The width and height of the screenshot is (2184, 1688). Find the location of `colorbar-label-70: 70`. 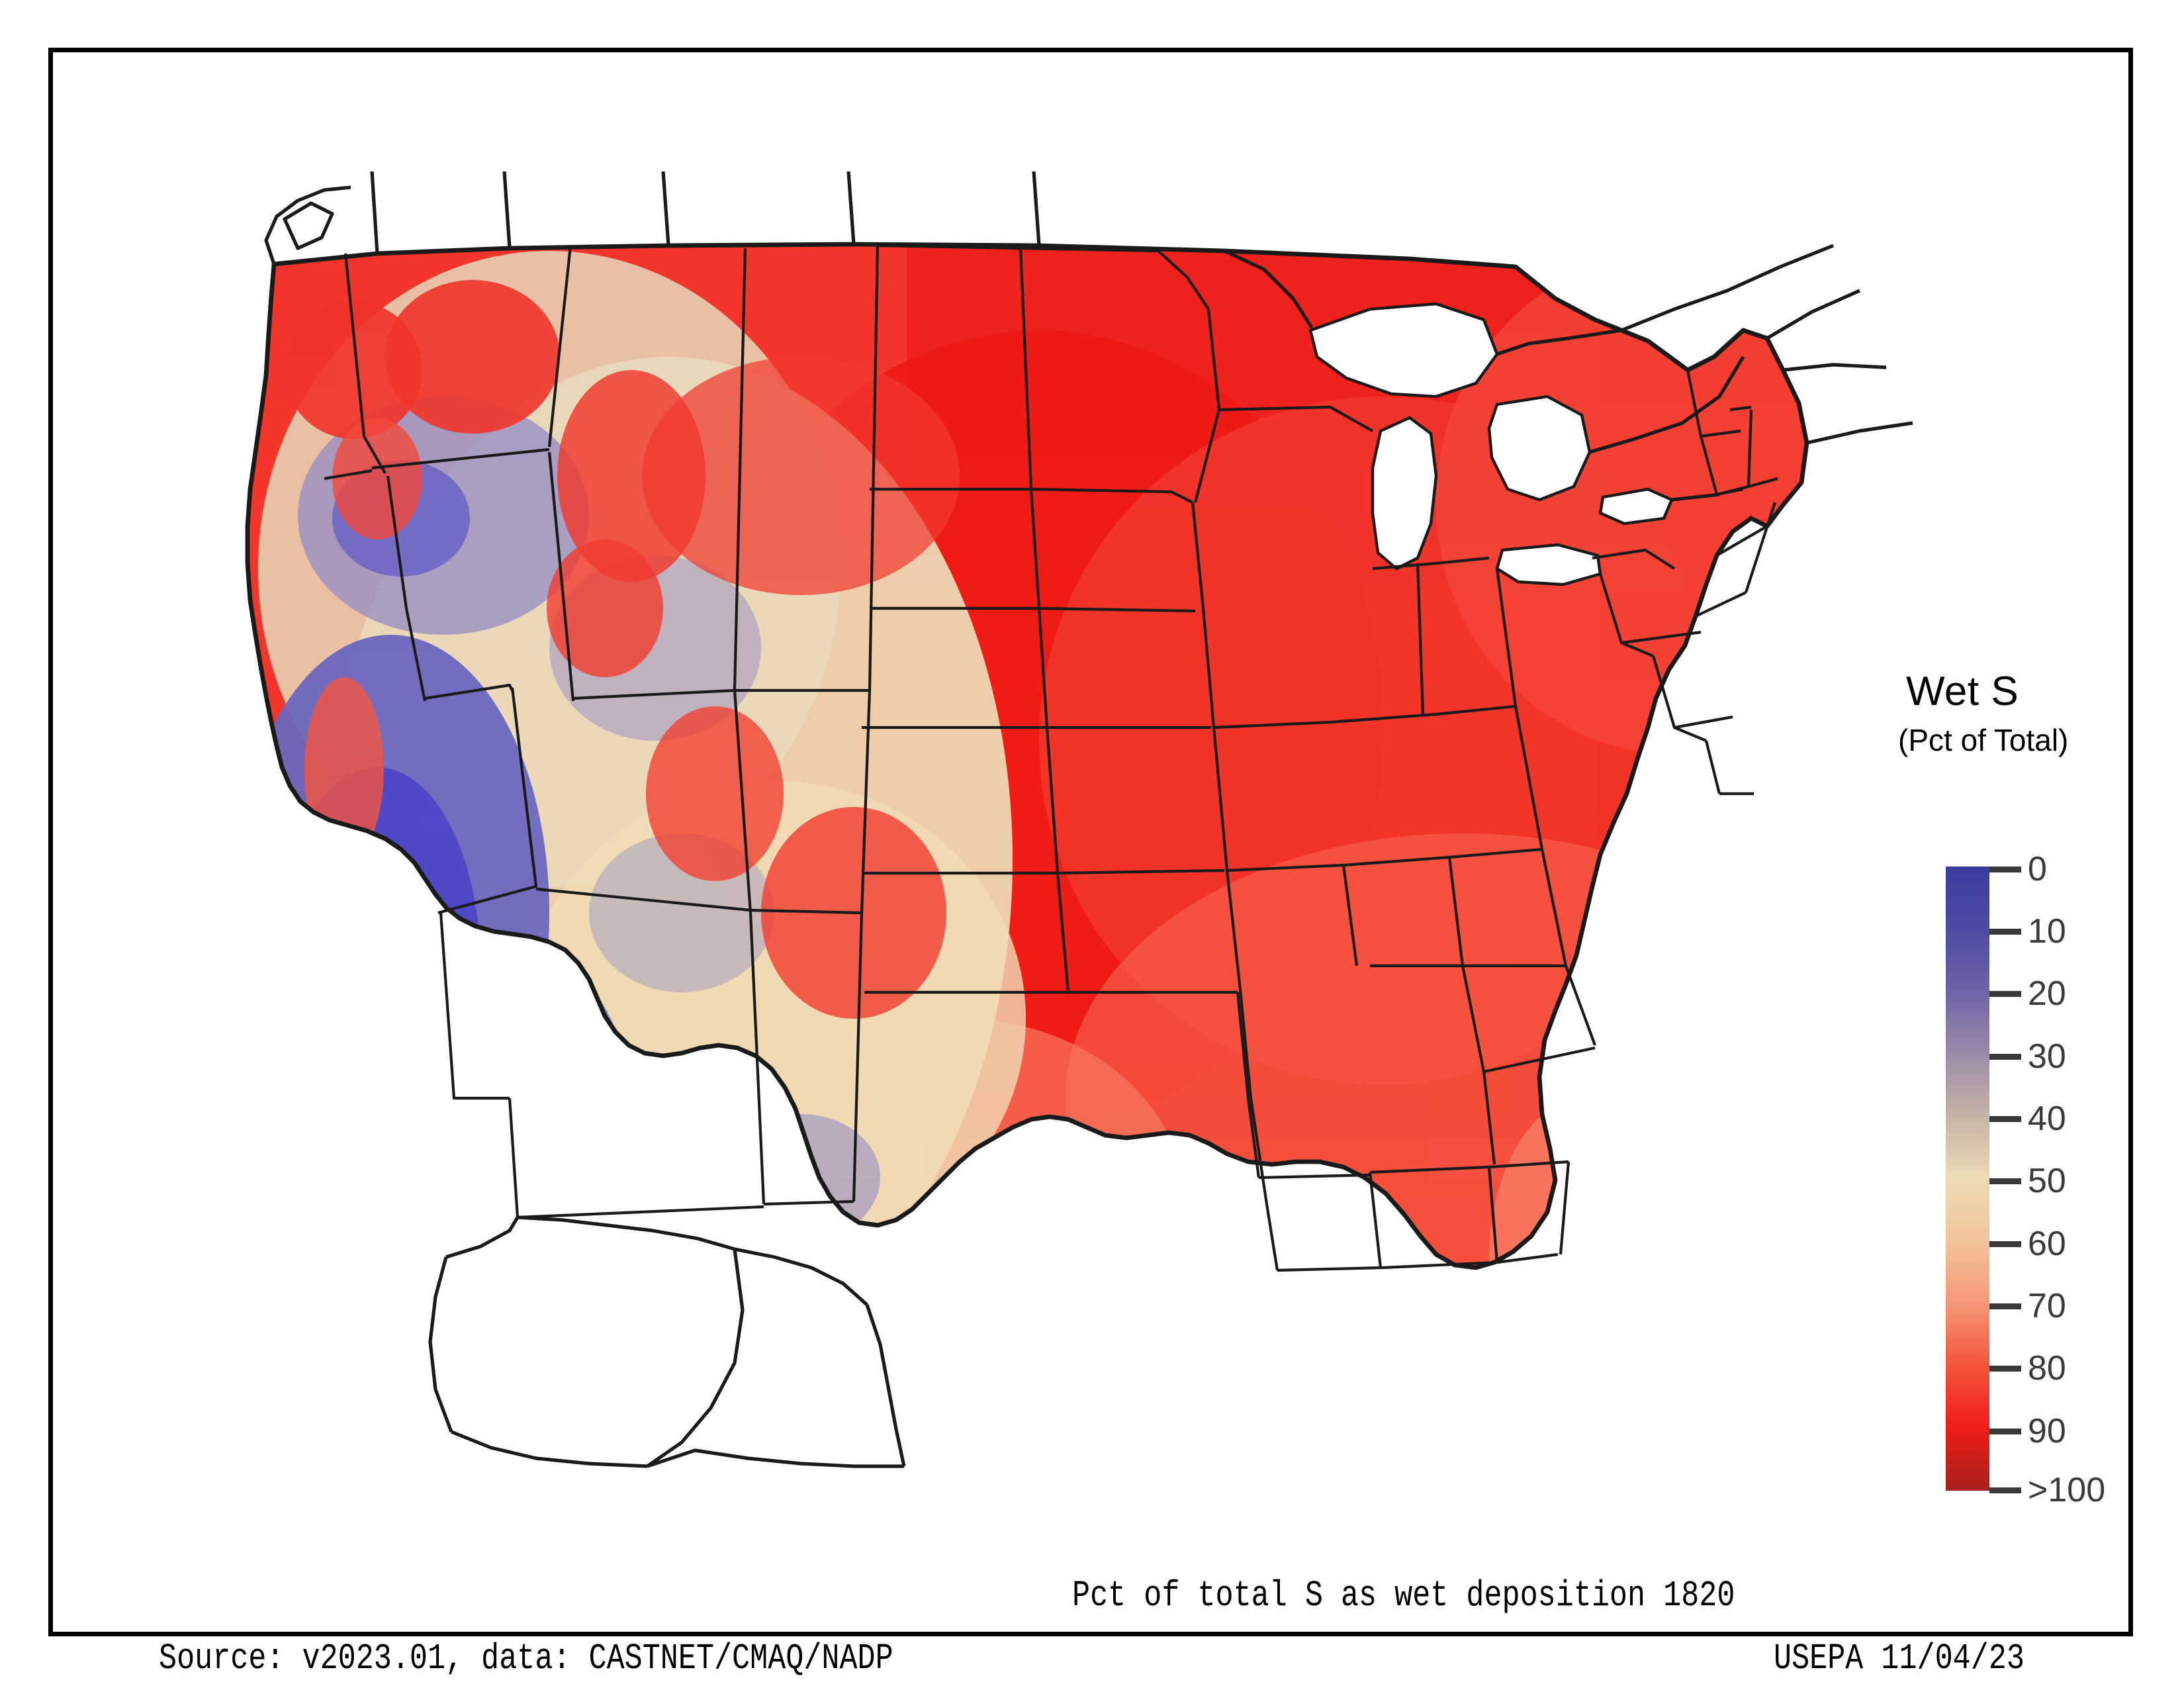

colorbar-label-70: 70 is located at coordinates (2047, 1306).